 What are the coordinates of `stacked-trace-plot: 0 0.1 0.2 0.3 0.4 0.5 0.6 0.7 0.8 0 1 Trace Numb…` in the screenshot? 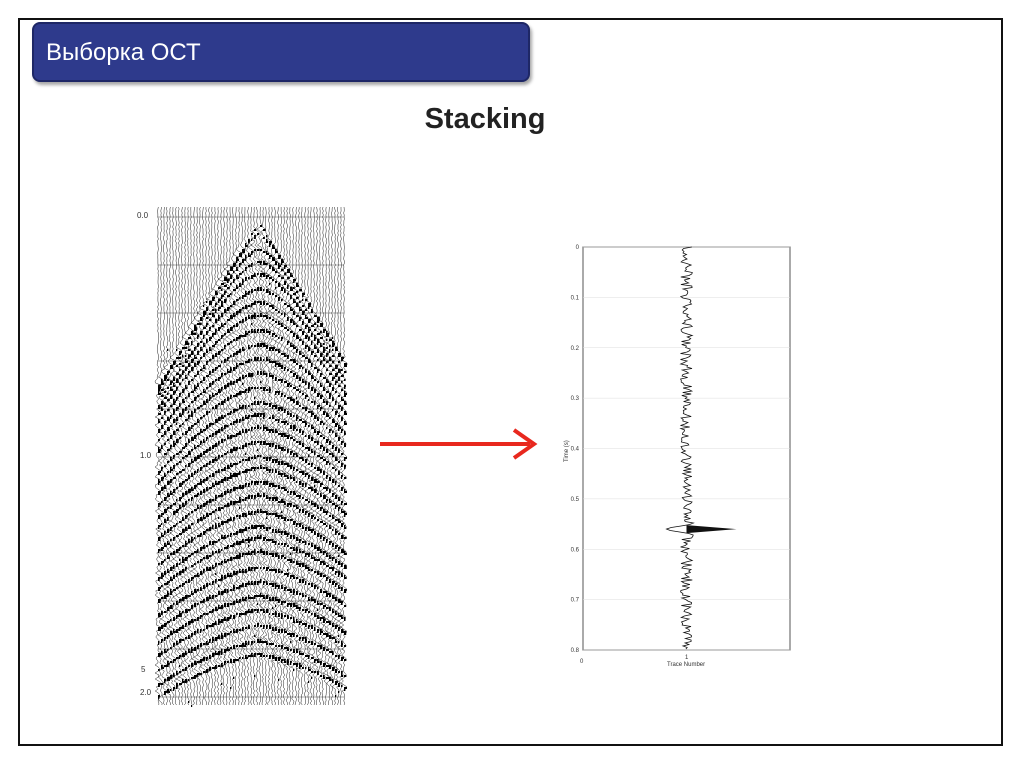 It's located at (677, 456).